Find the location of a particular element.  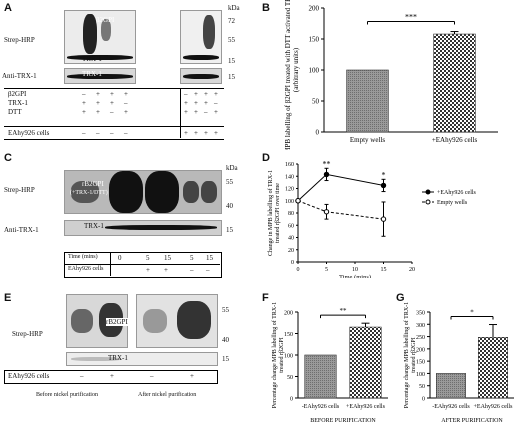

panel-c-marker-55: 55 is located at coordinates (229, 182).